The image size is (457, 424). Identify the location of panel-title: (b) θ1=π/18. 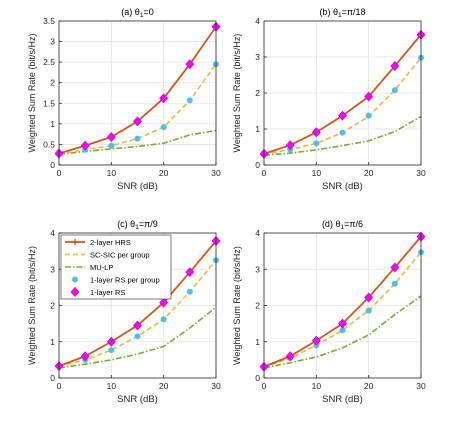
(342, 13).